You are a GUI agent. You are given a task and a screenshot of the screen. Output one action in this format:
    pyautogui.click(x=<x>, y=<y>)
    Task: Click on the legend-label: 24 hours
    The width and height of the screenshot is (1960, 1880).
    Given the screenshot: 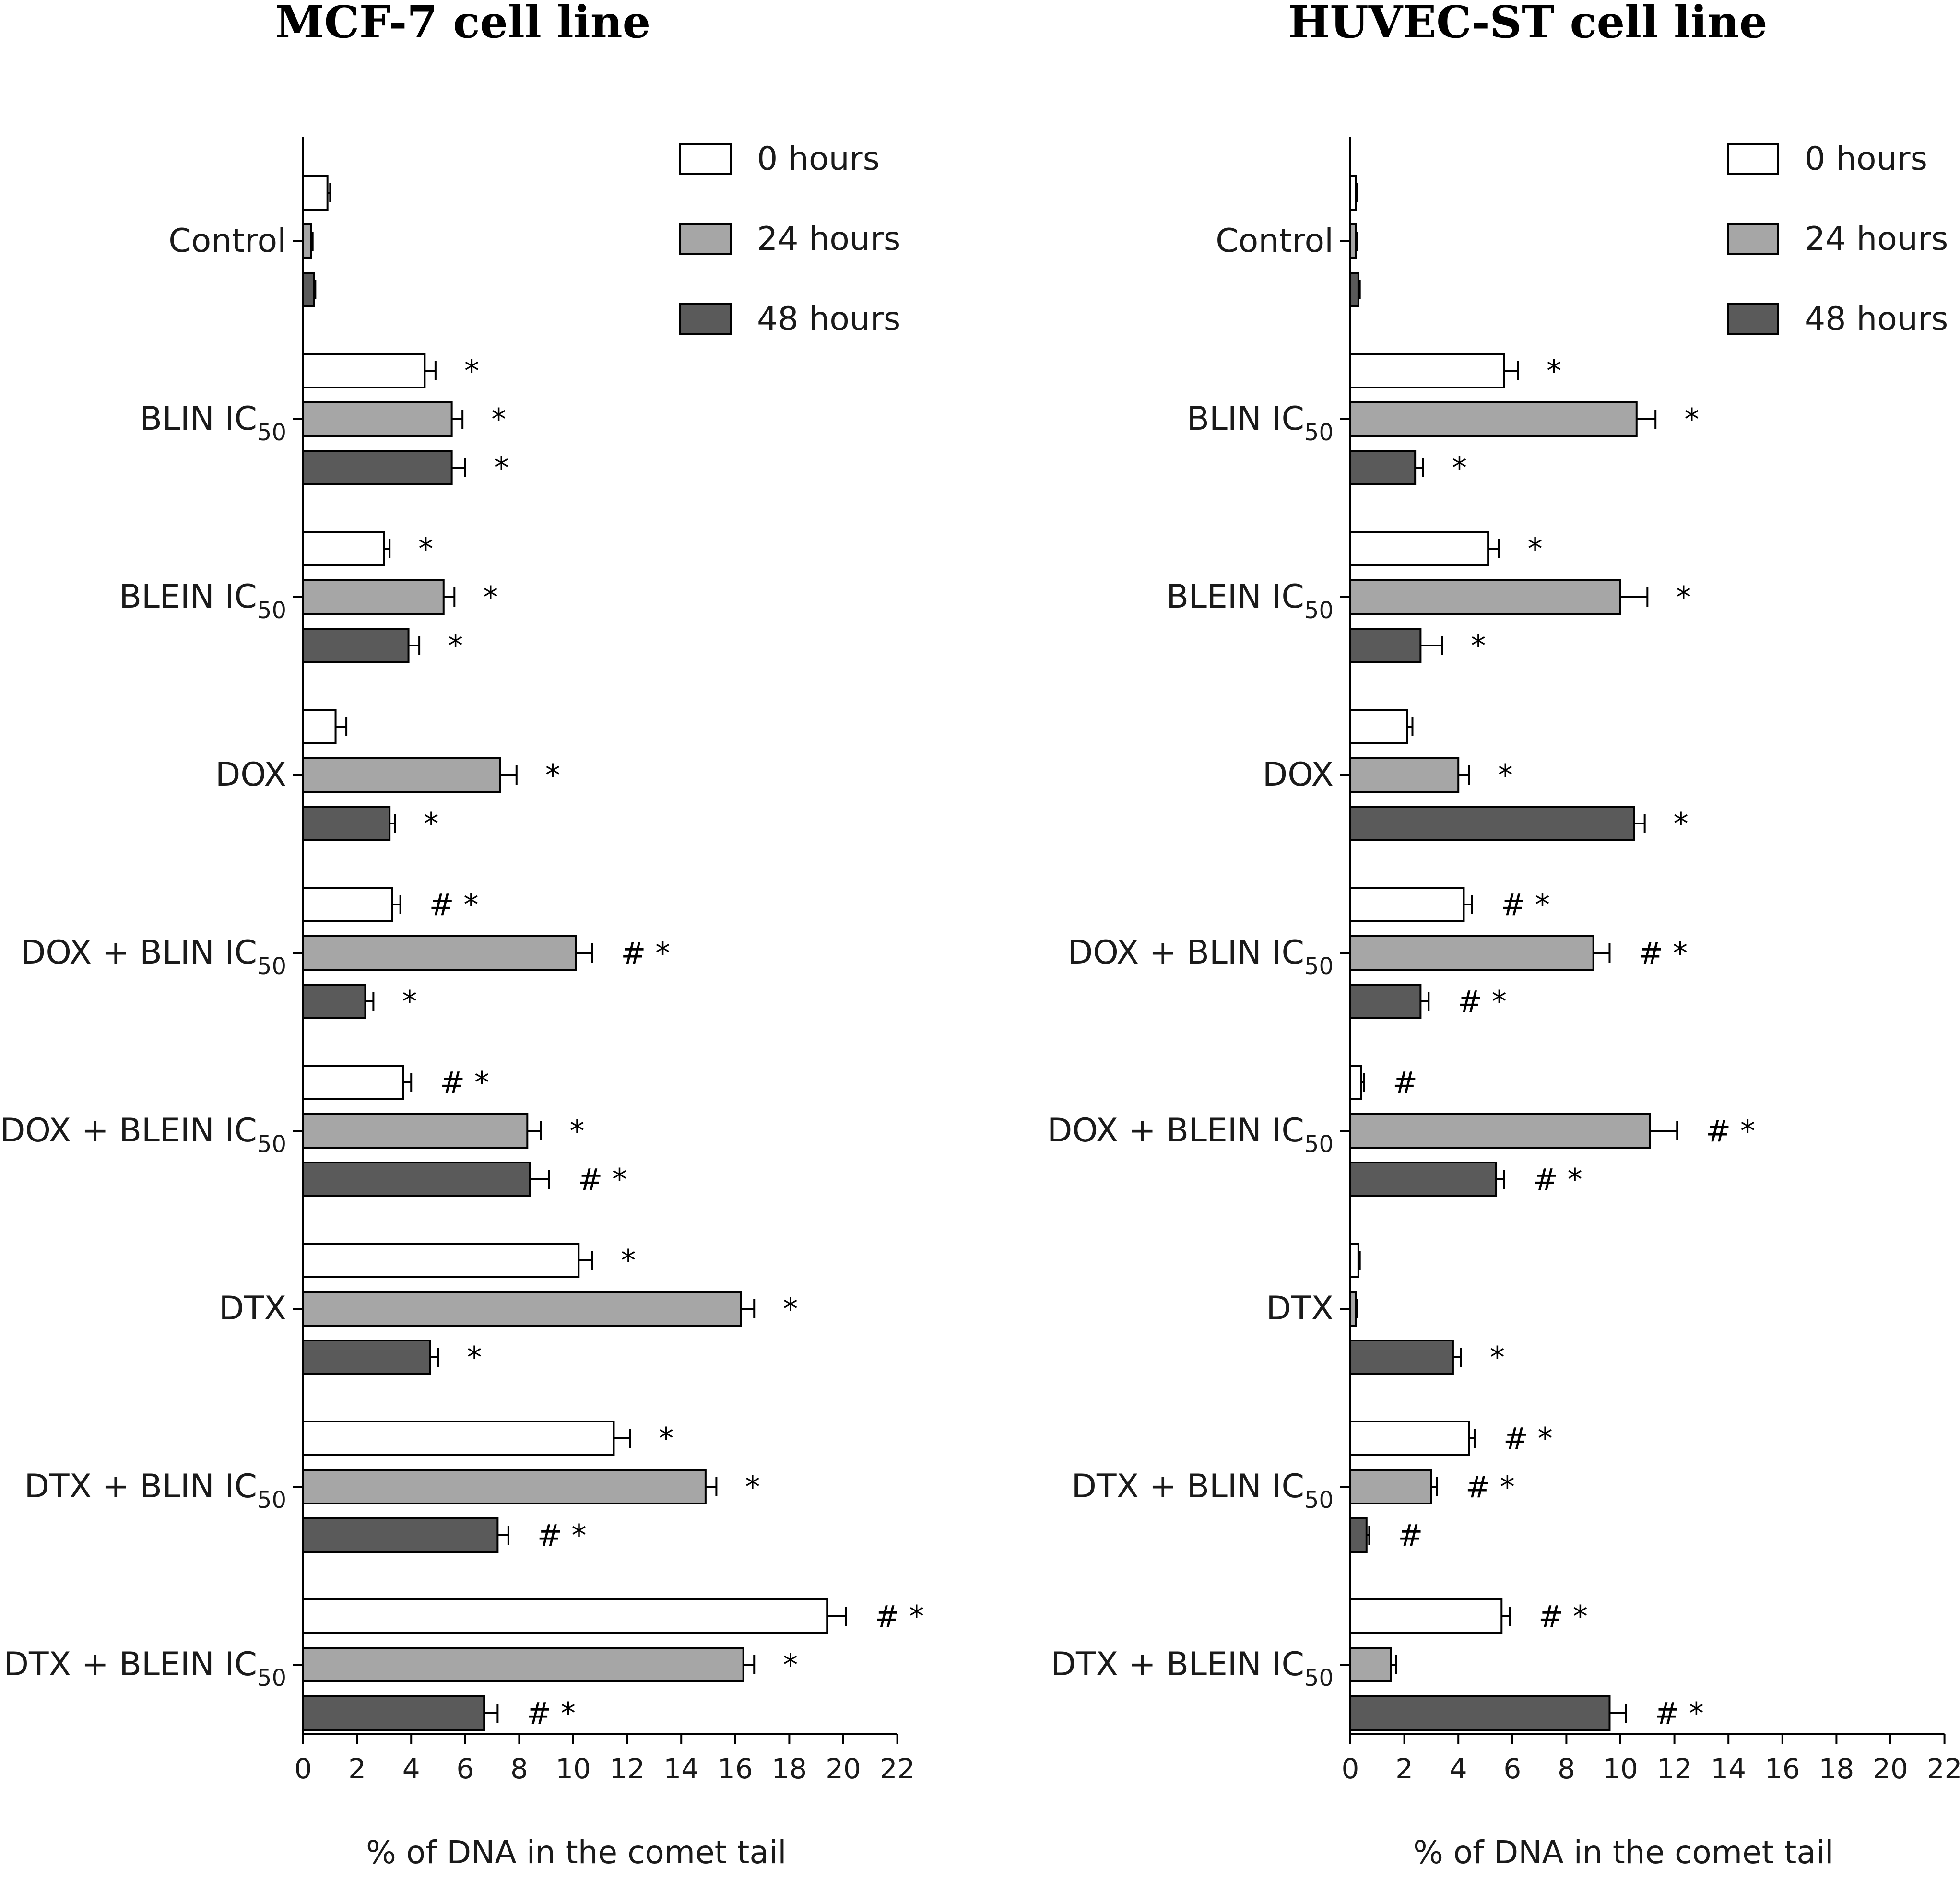 What is the action you would take?
    pyautogui.click(x=1876, y=239)
    